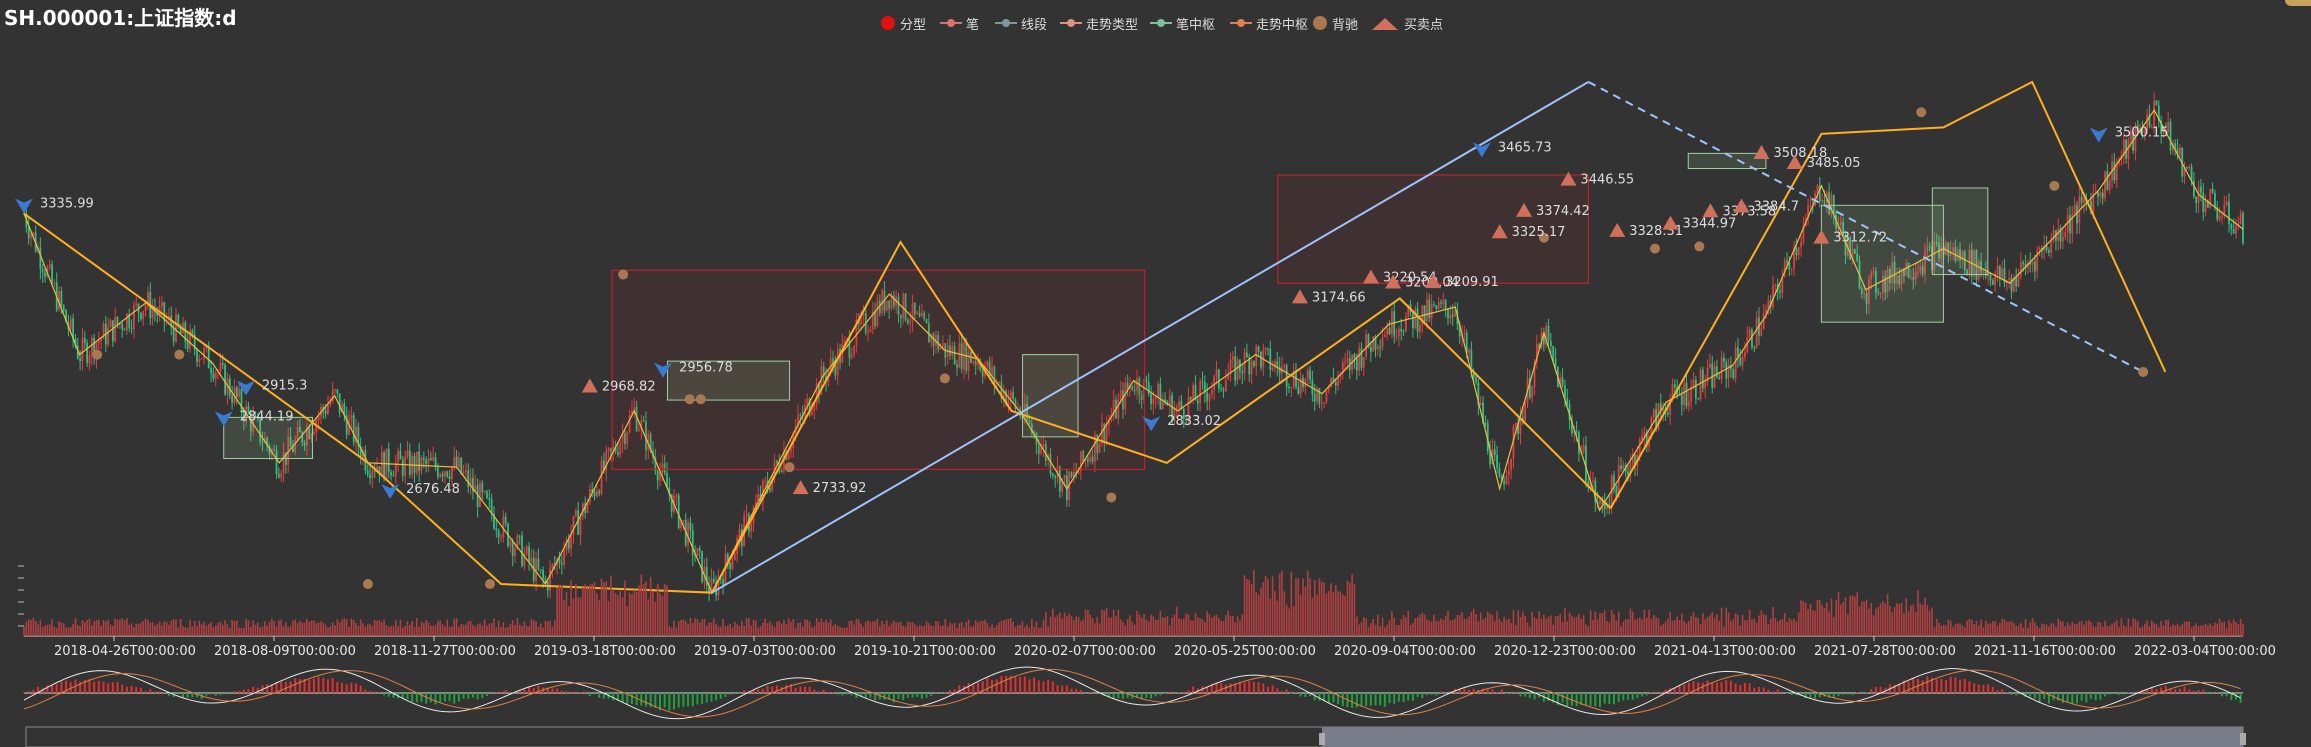 The width and height of the screenshot is (2311, 747). What do you see at coordinates (1182, 23) in the screenshot?
I see `legend-item: 笔中枢` at bounding box center [1182, 23].